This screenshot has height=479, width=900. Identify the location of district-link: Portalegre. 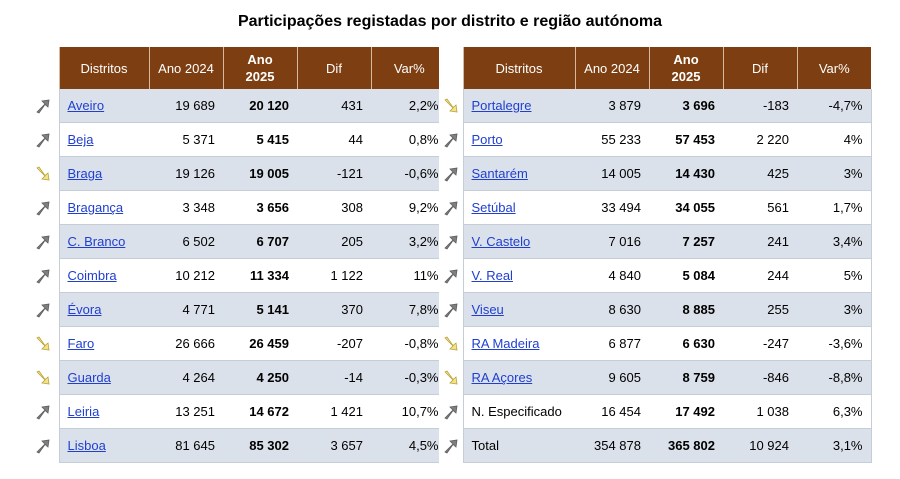
(501, 105).